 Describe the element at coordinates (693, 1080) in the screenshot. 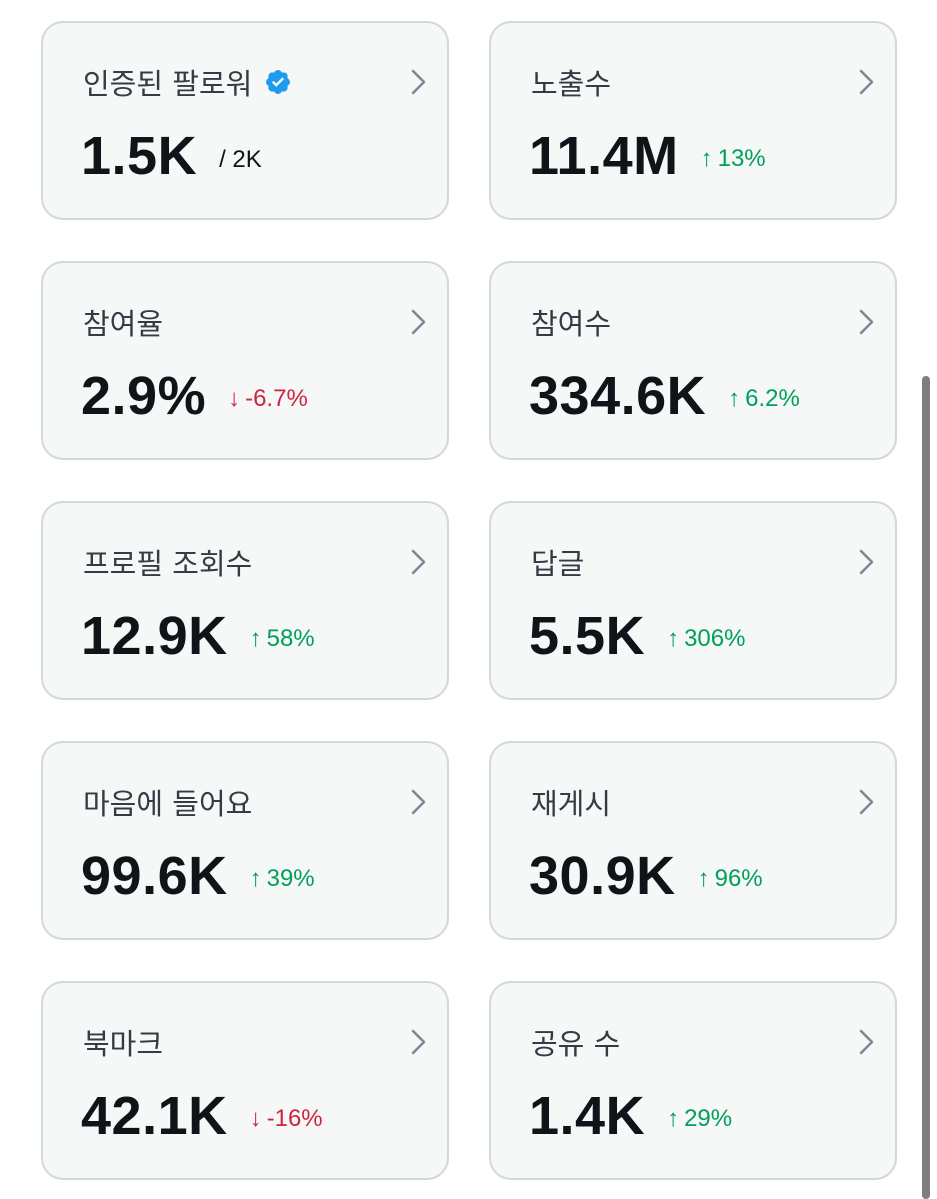

I see `card-shares: 공유 수 1.4K ↑ 29%` at that location.